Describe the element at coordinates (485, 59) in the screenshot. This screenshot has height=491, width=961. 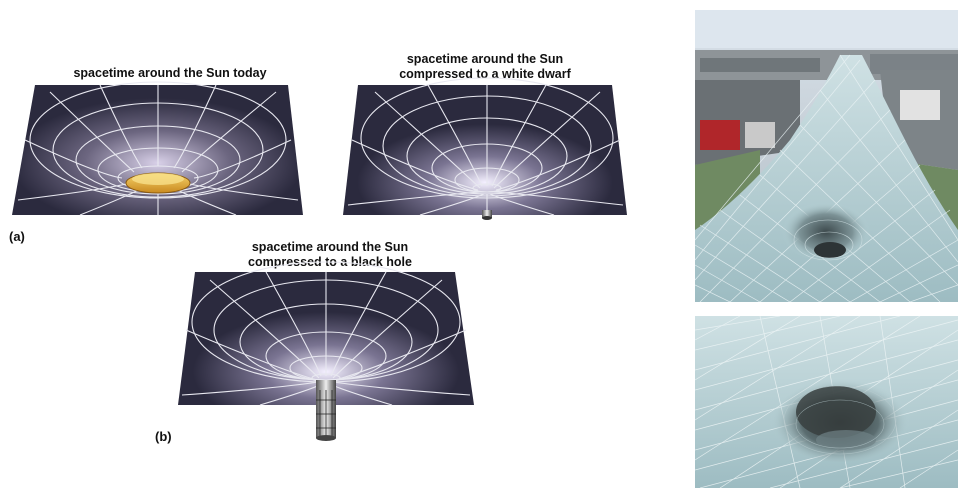
I see `caption-white-dwarf-line1: spacetime around the Sun` at that location.